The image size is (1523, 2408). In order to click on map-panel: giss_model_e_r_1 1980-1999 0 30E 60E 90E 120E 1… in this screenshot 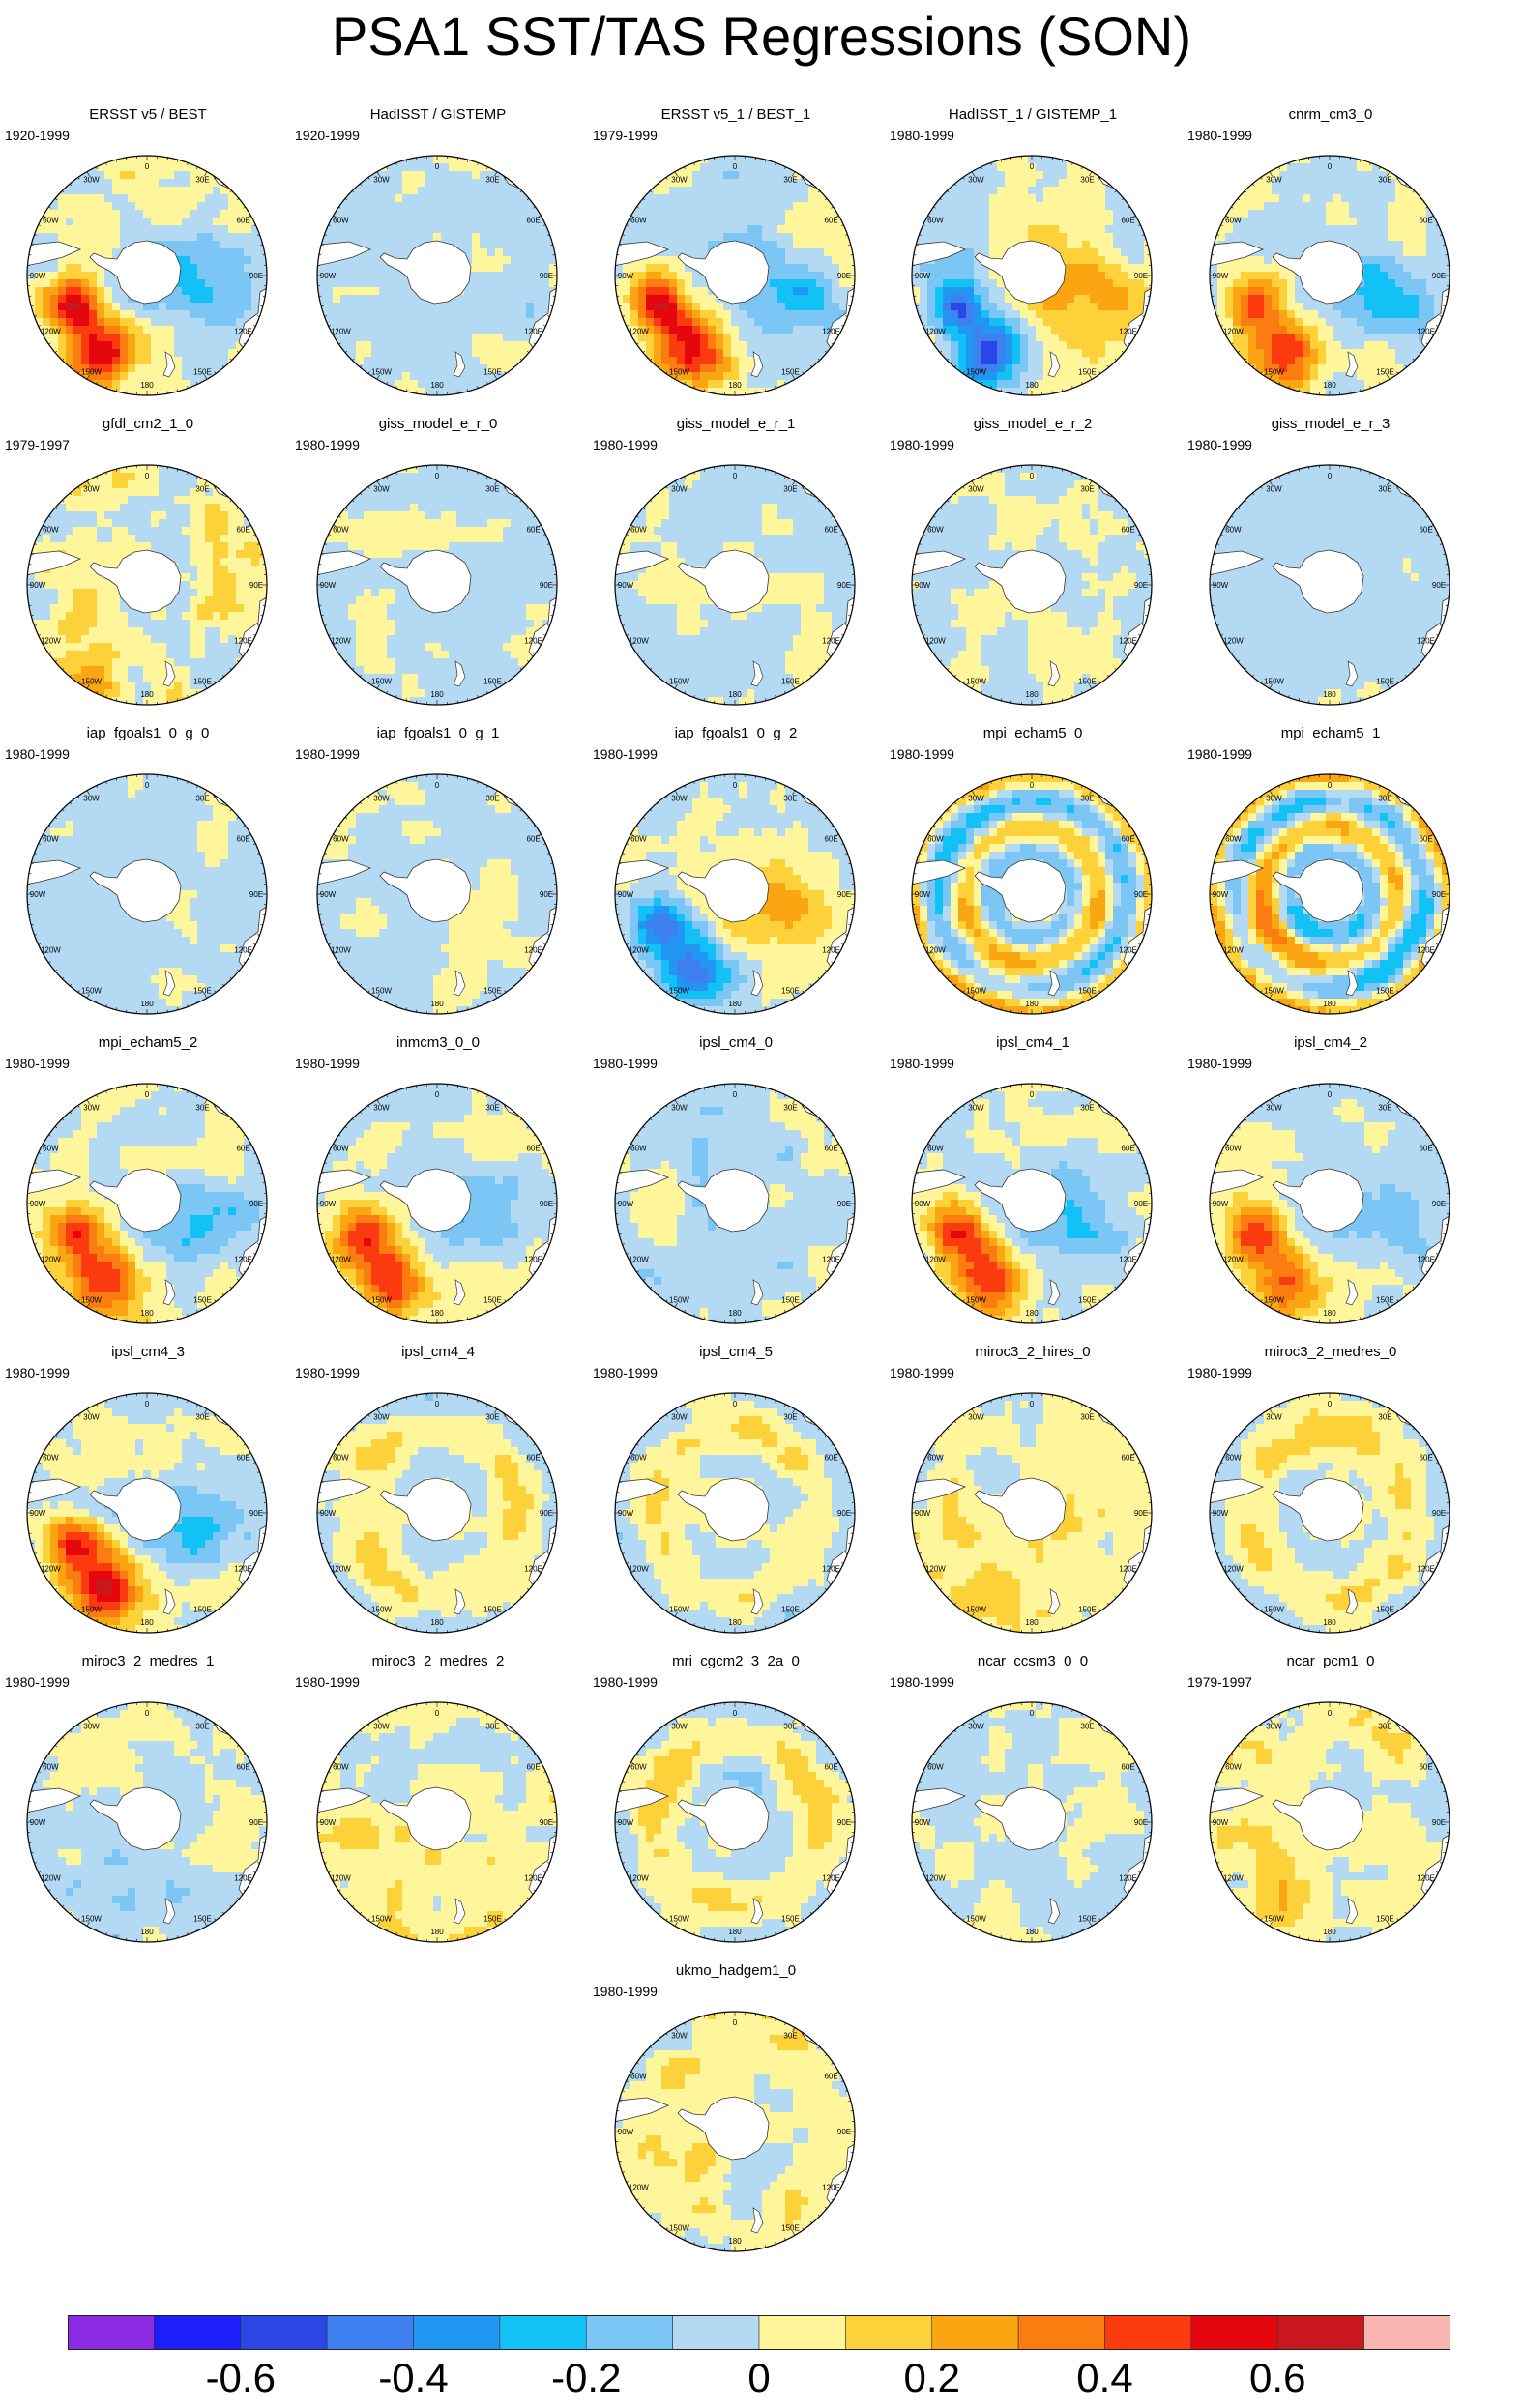, I will do `click(736, 570)`.